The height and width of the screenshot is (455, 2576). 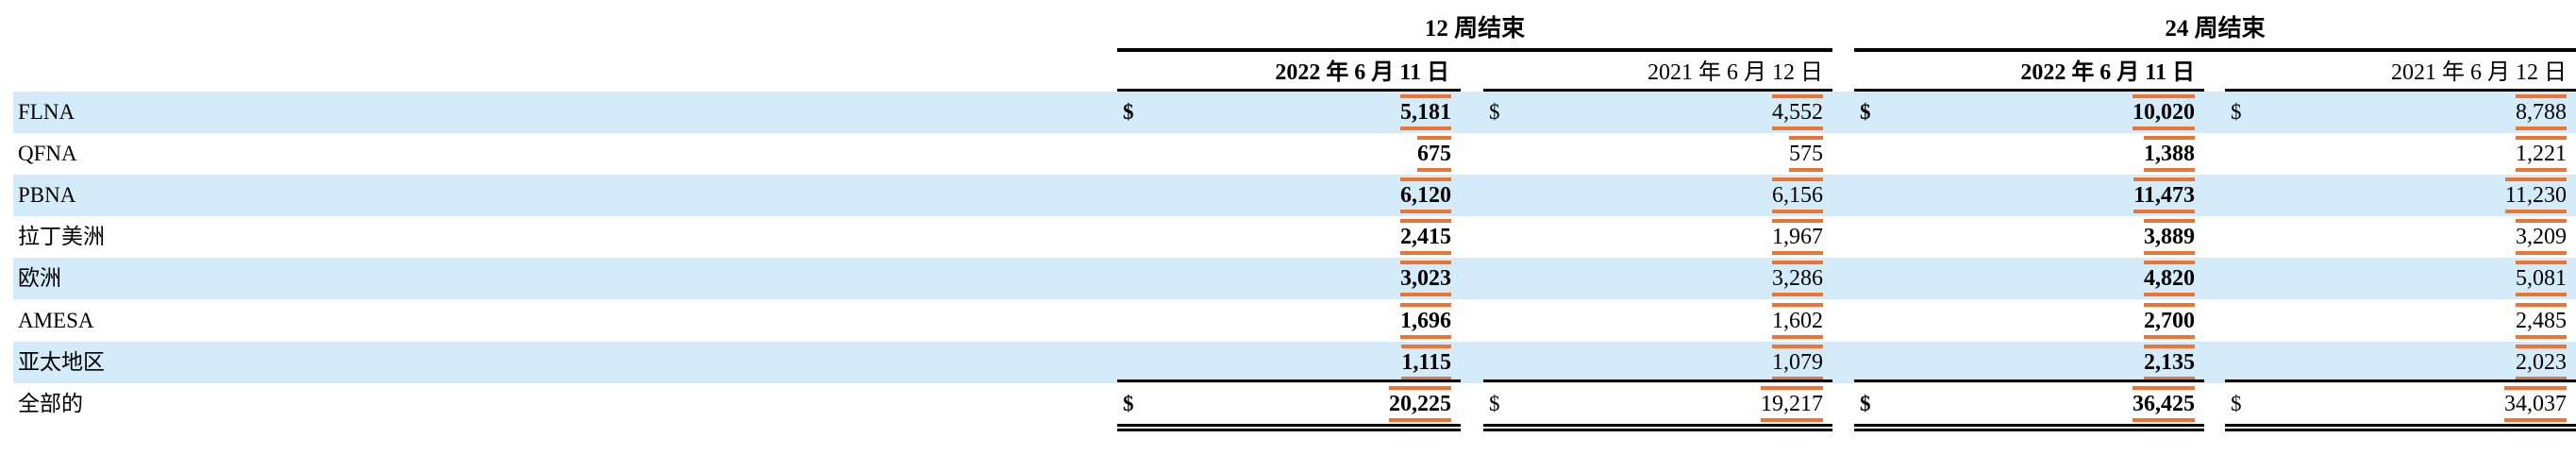 I want to click on value: 11,473, so click(x=2164, y=195).